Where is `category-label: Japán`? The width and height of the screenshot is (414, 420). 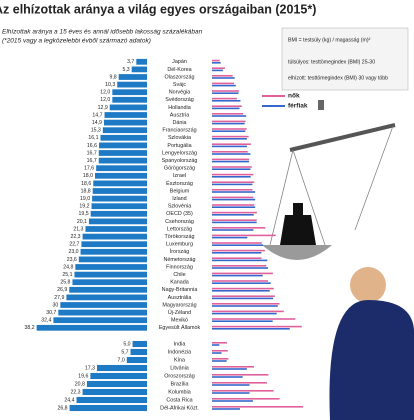
category-label: Japán is located at coordinates (179, 62).